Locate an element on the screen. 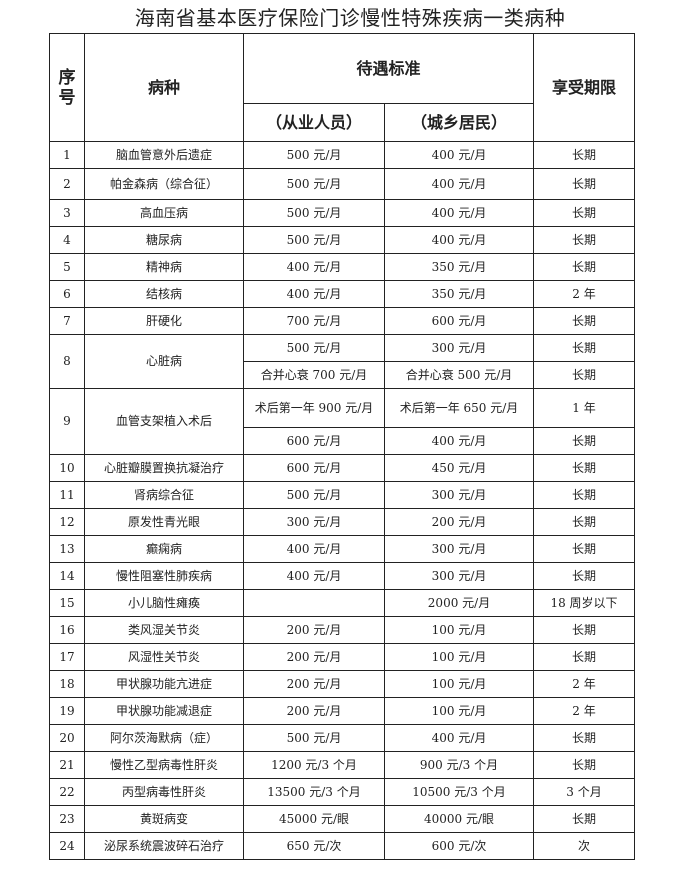  table-row: 24 泌尿系统震波碎石治疗 650 元/次 600 元/次次 is located at coordinates (342, 846).